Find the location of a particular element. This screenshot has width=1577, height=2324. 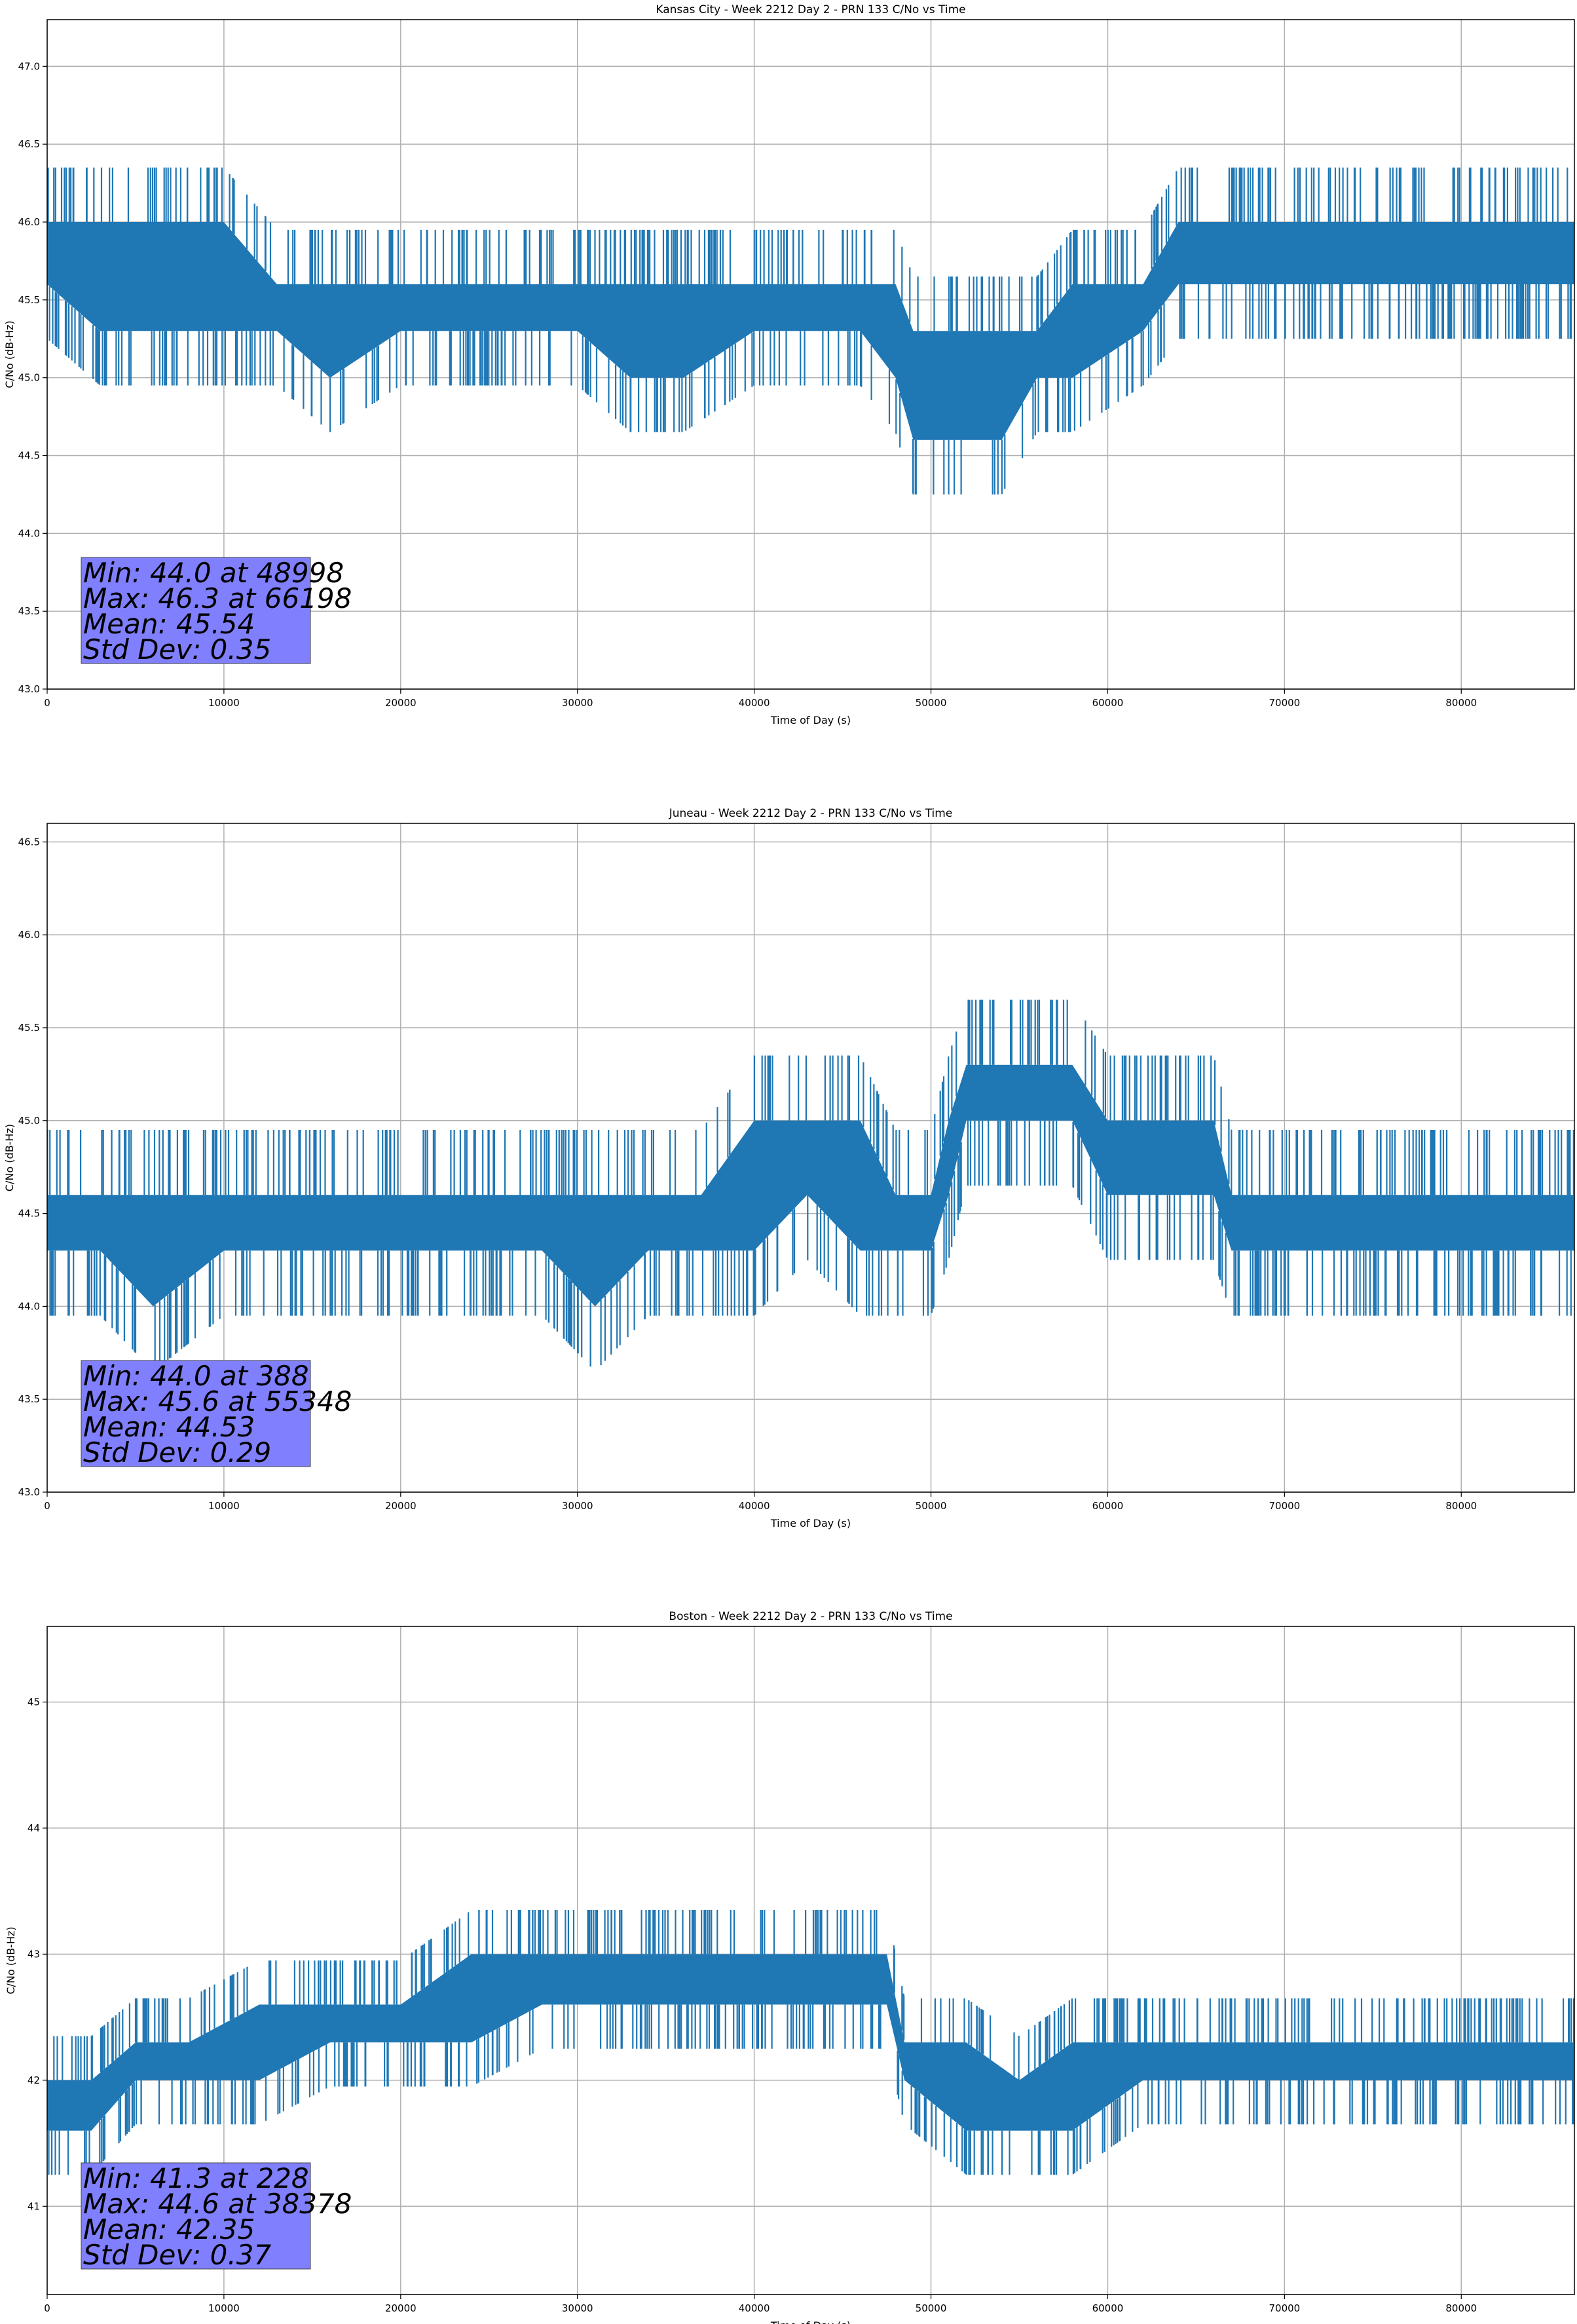

stats-line: Min: 44.0 at 48998 is located at coordinates (213, 573).